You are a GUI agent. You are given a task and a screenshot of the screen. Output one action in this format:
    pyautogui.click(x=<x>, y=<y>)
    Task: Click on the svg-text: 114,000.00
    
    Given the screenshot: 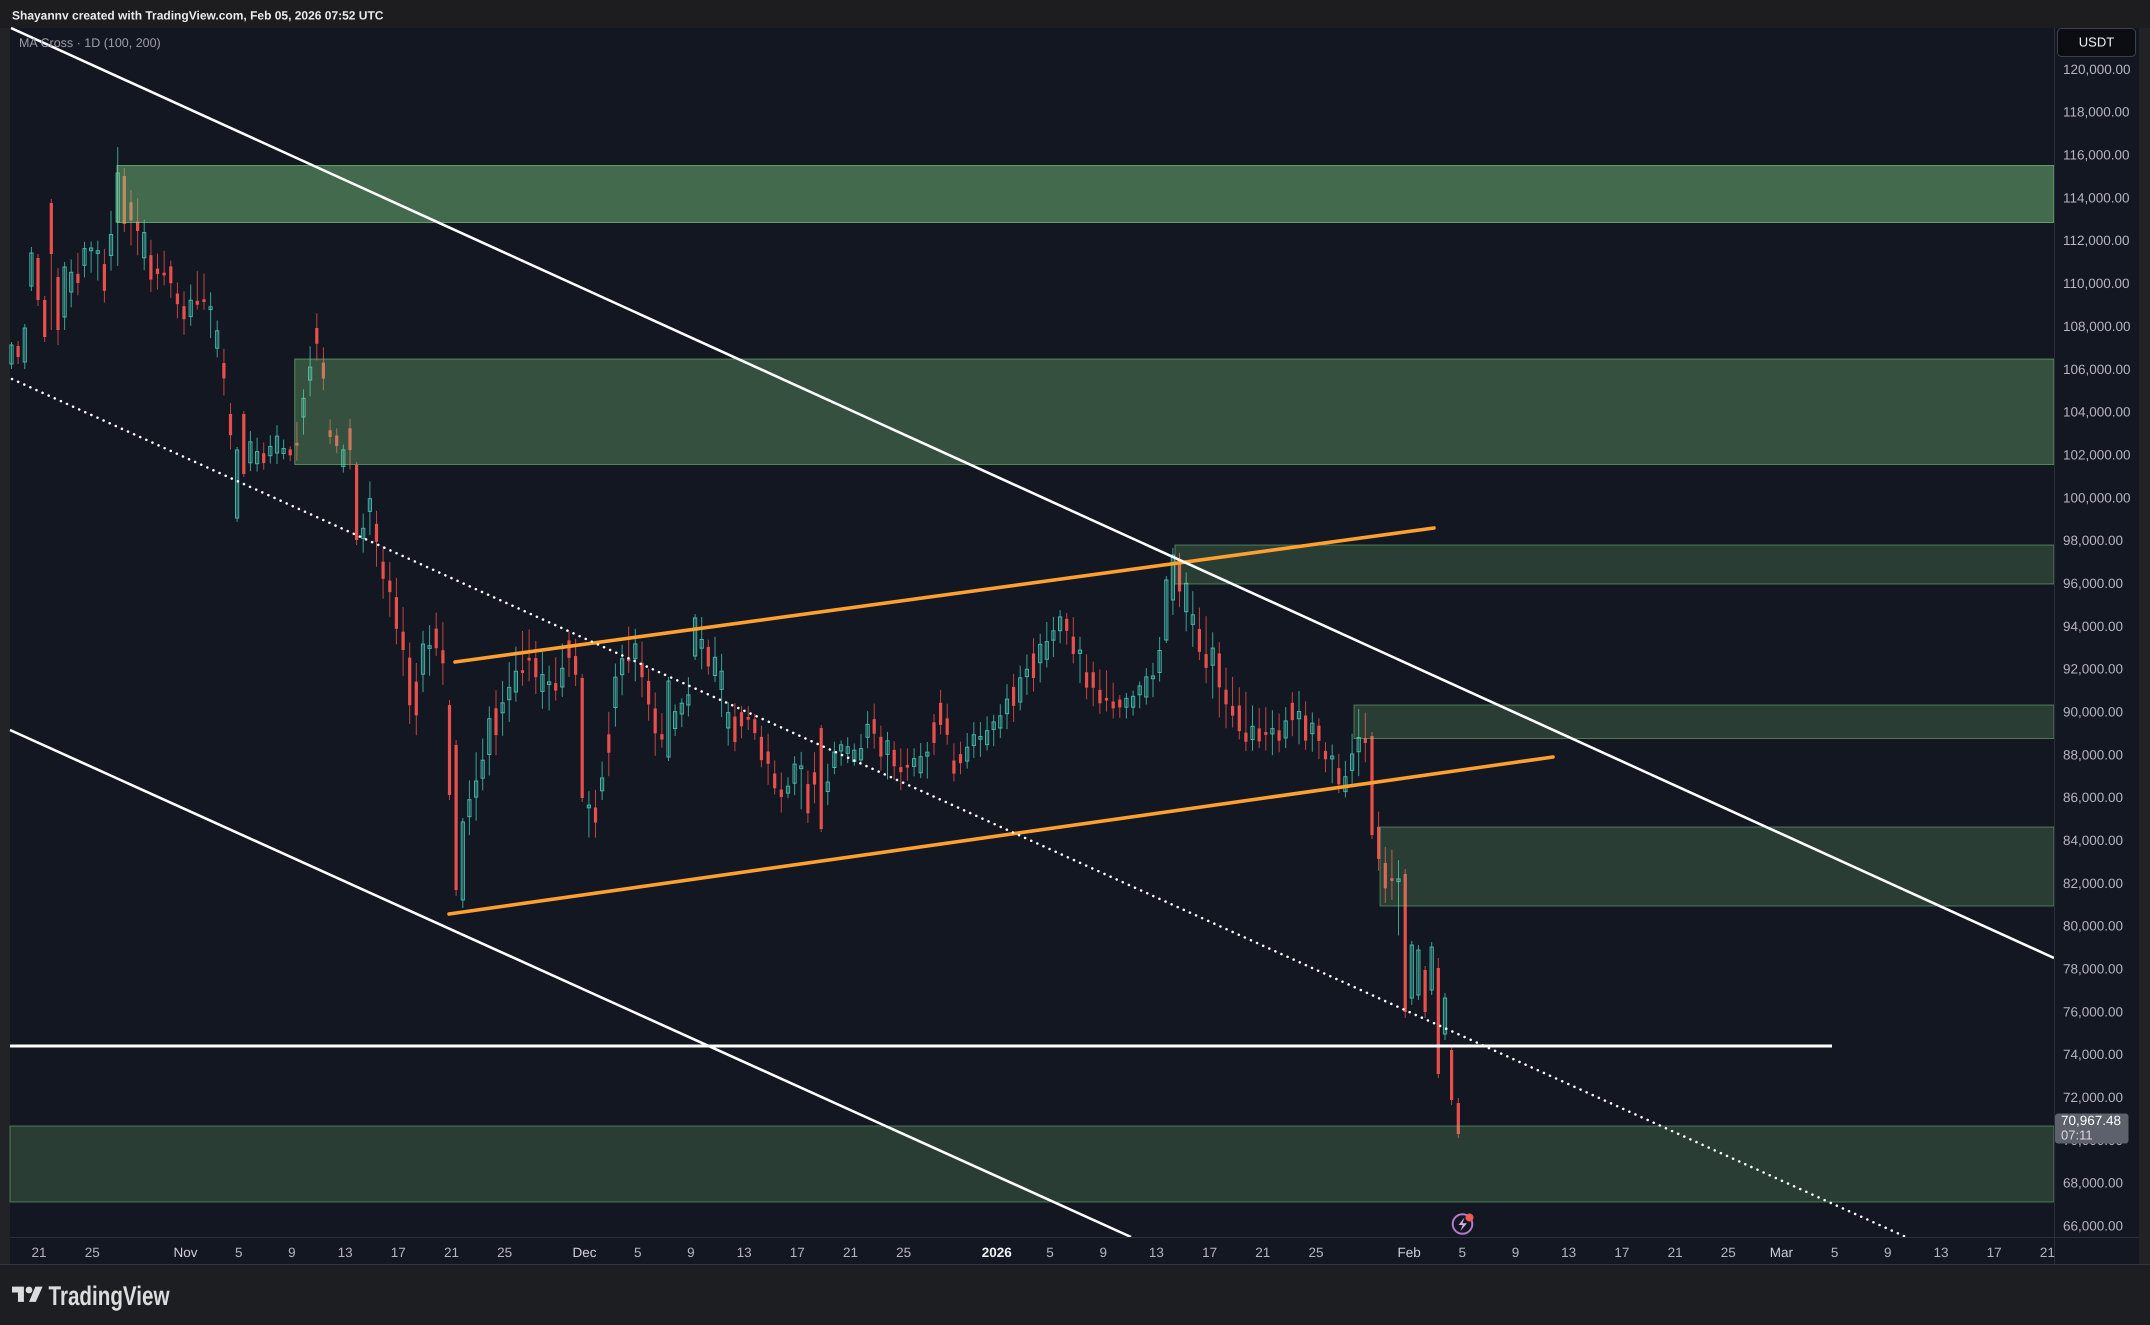 What is the action you would take?
    pyautogui.click(x=2096, y=197)
    